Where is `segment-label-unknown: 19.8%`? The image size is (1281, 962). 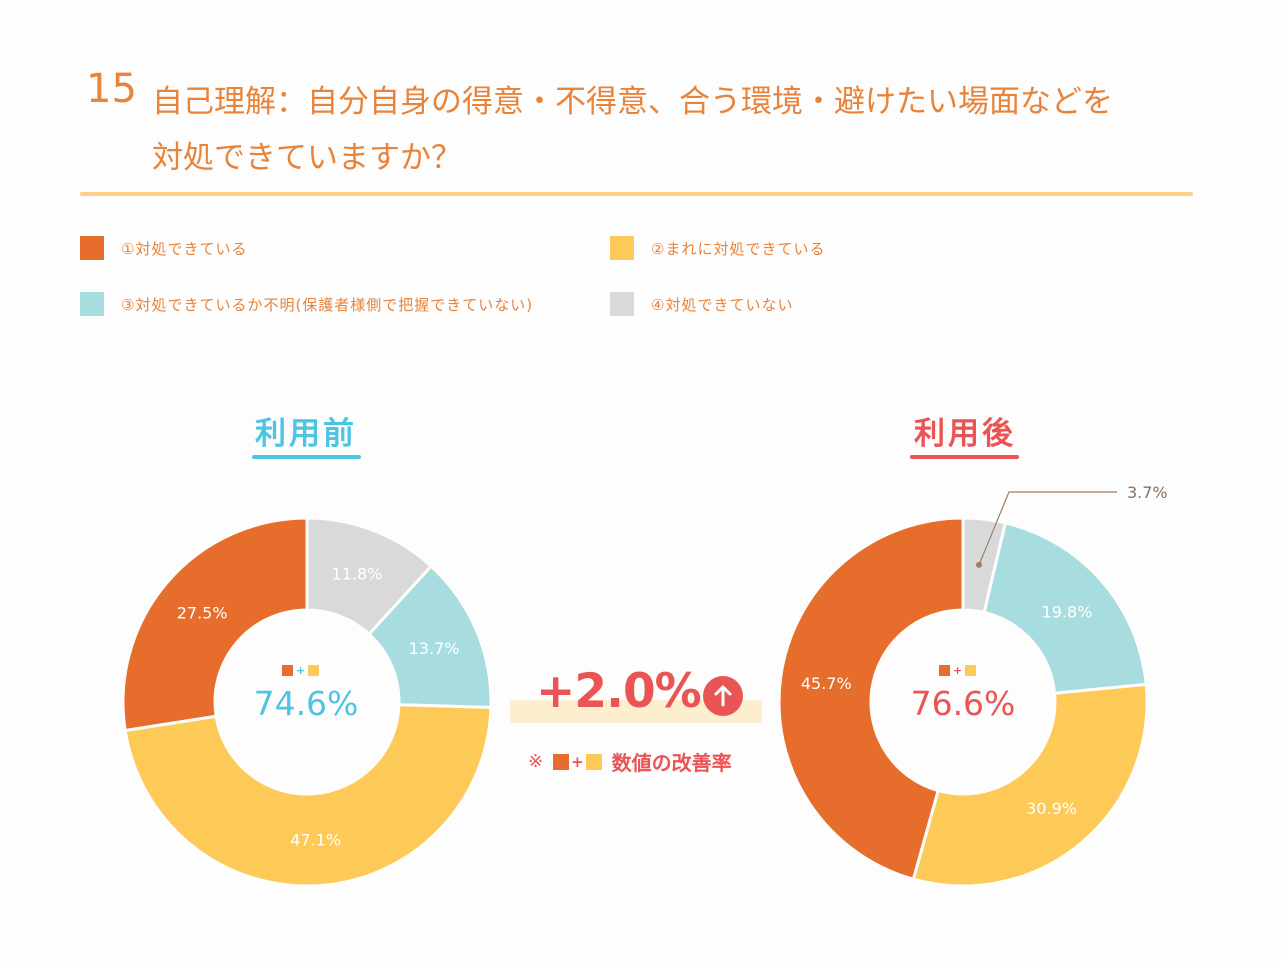 segment-label-unknown: 19.8% is located at coordinates (1067, 611).